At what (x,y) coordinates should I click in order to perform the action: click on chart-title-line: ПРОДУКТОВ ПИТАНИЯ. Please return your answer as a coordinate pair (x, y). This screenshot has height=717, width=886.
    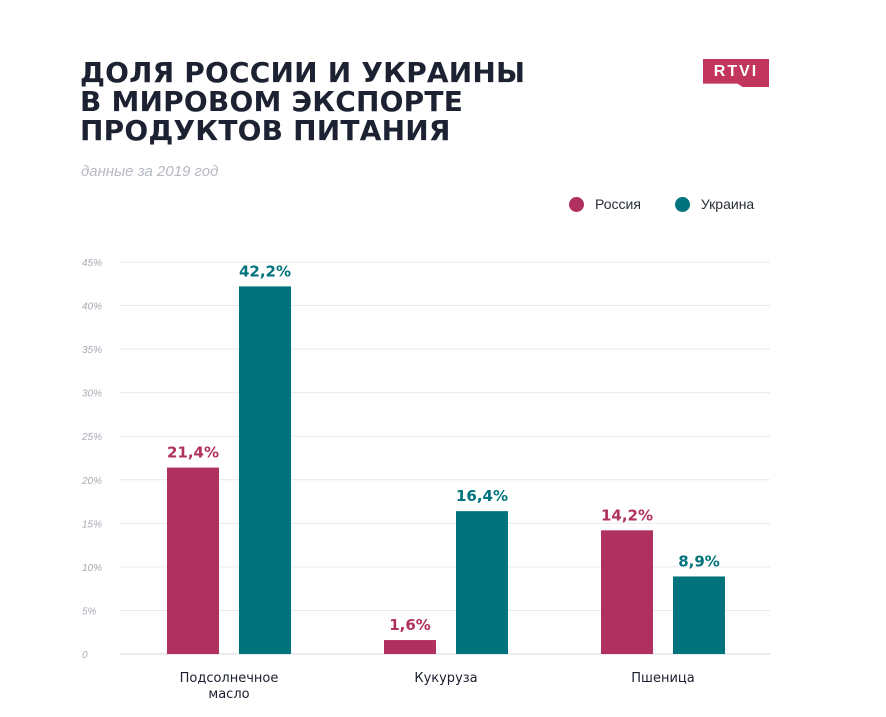
    Looking at the image, I should click on (265, 130).